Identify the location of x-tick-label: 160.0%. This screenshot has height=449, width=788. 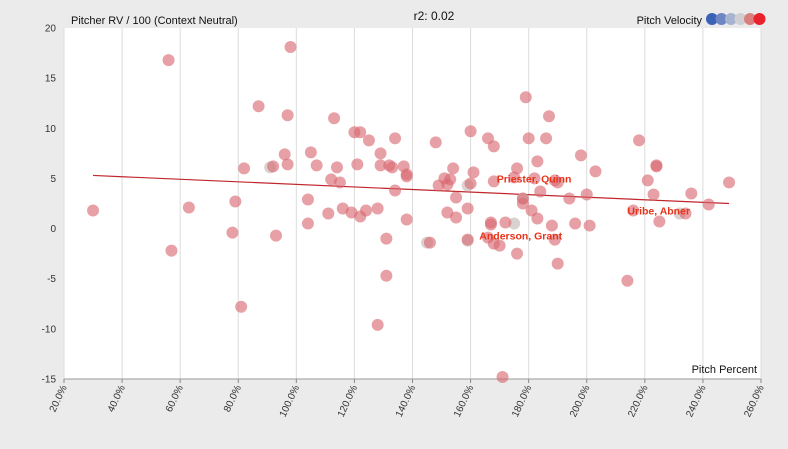
(464, 401).